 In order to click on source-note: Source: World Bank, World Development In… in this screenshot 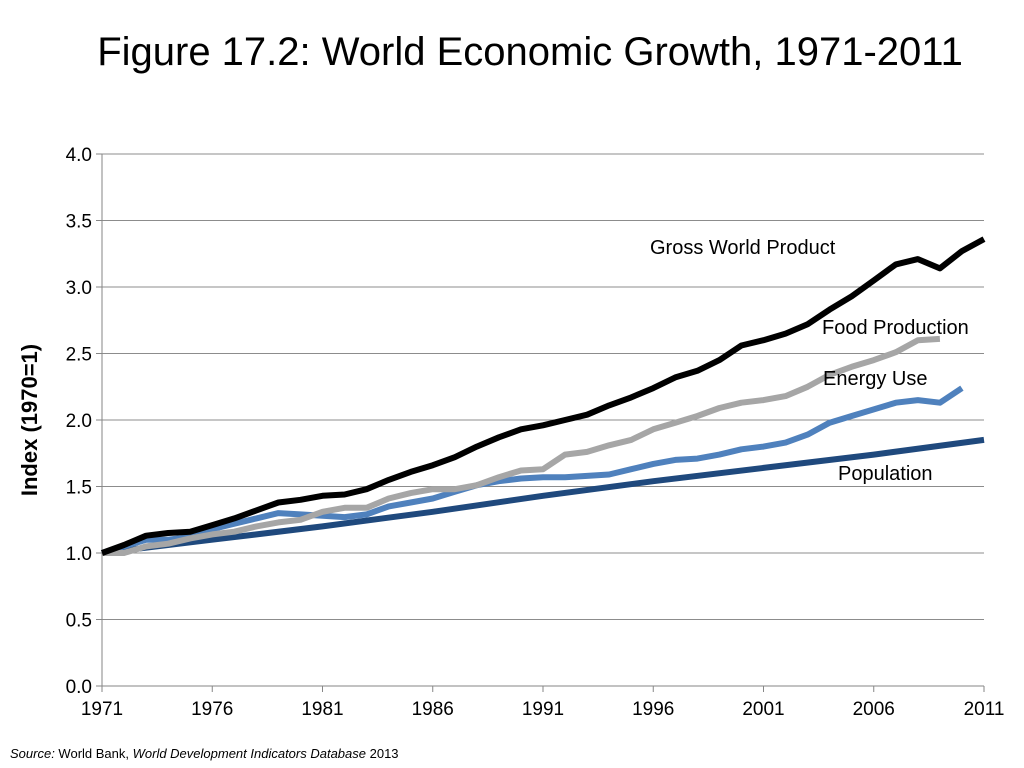, I will do `click(204, 753)`.